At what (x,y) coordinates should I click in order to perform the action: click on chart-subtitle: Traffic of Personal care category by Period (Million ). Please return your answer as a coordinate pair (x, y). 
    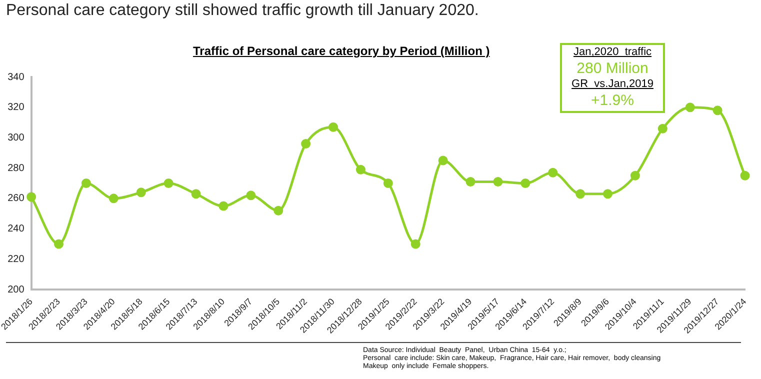
    Looking at the image, I should click on (341, 51).